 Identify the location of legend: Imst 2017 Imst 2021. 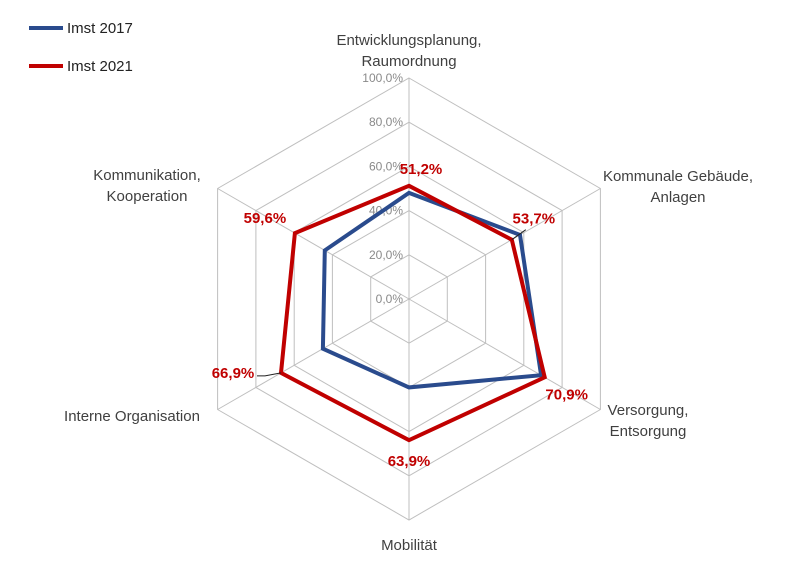
(81, 47).